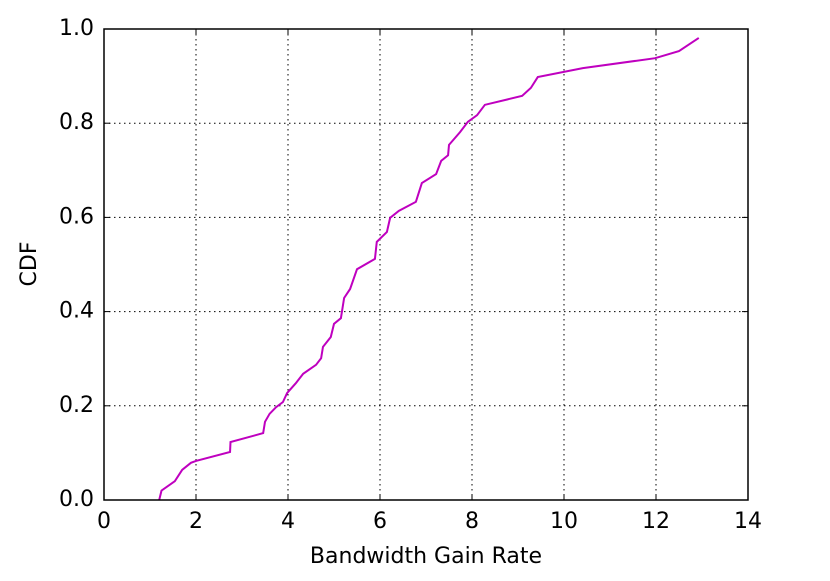 This screenshot has width=830, height=581. I want to click on y-tick-label: 0.4, so click(76, 311).